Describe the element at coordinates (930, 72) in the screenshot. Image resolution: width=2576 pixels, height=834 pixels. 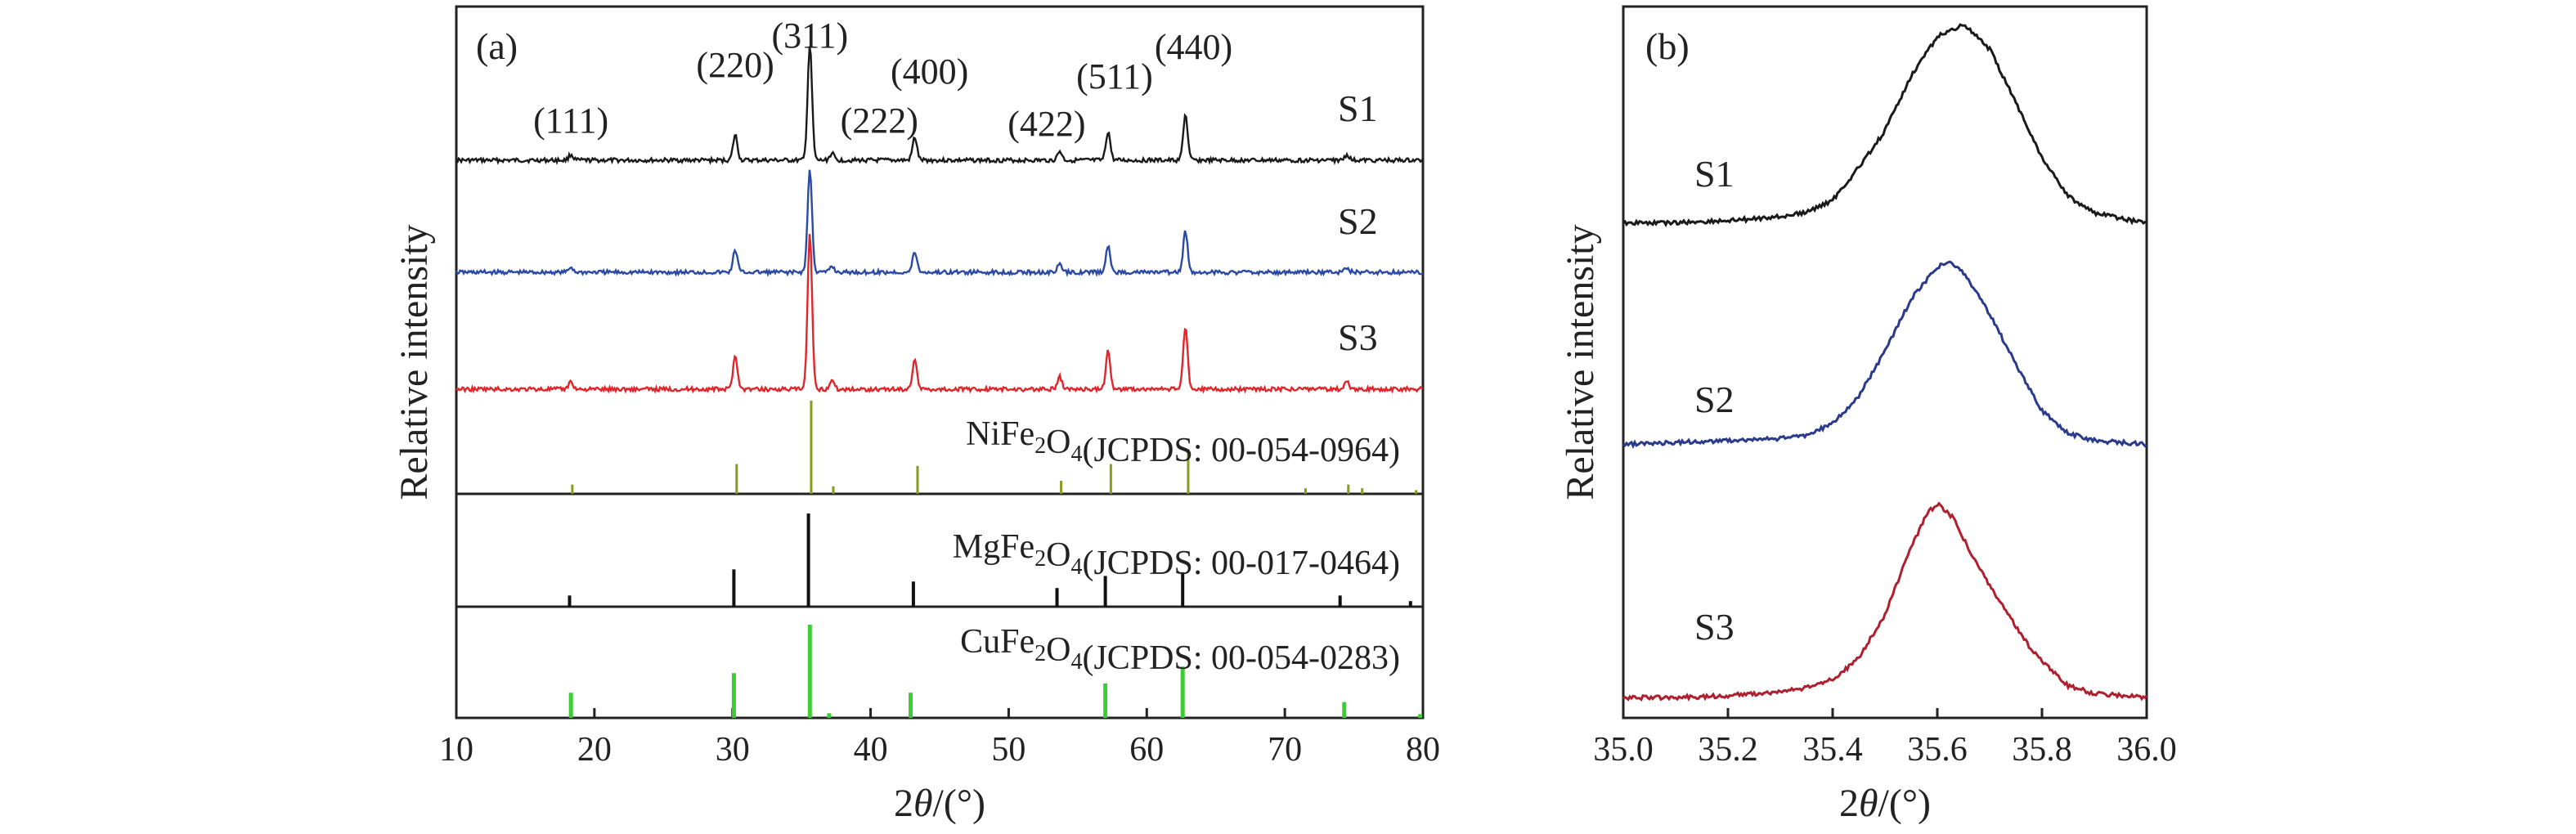
I see `peak-label: (400)` at that location.